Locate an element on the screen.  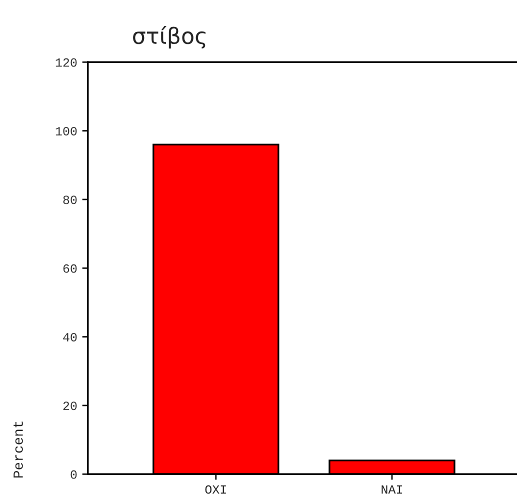
y-tick-label: 60 is located at coordinates (70, 268).